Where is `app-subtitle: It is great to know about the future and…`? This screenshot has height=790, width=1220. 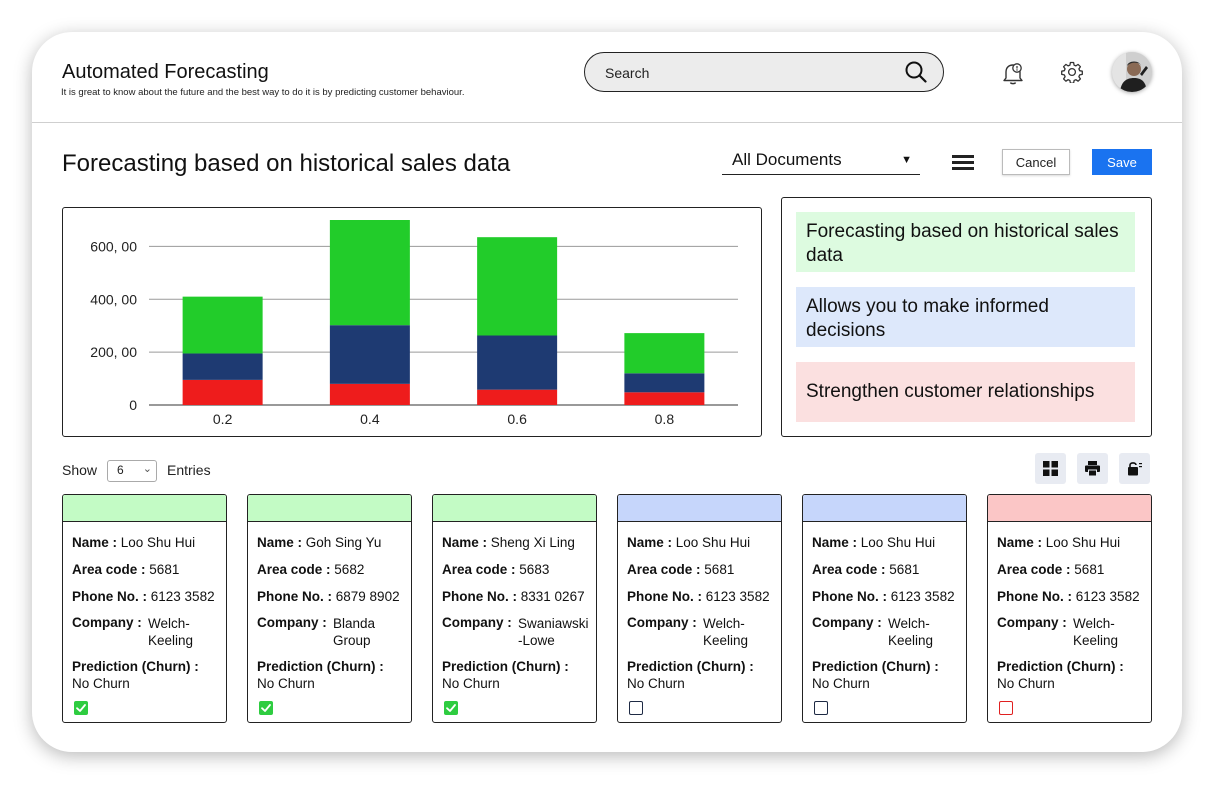
app-subtitle: It is great to know about the future and… is located at coordinates (263, 92).